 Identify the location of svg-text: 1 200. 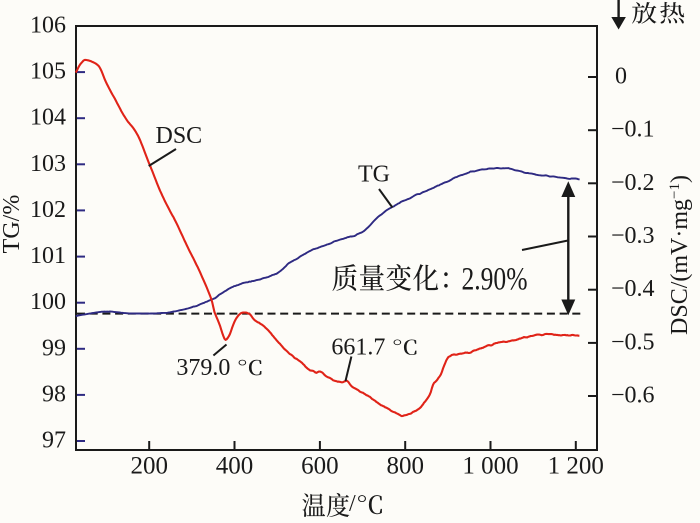
(576, 466).